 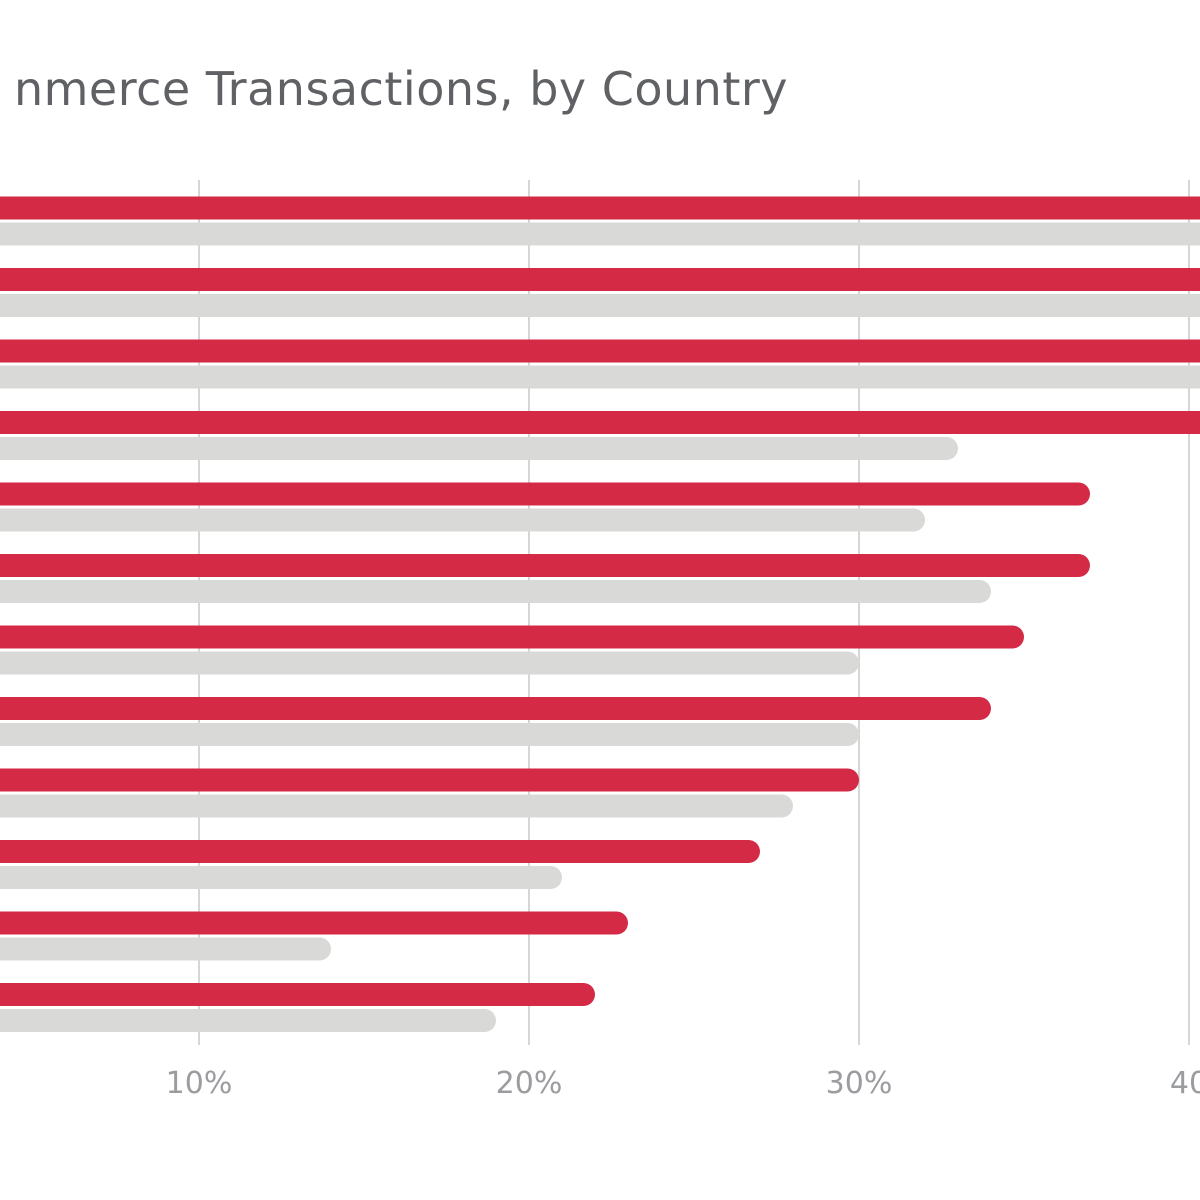 I want to click on x-axis-ticks: 10% 20% 30% 40, so click(x=683, y=1083).